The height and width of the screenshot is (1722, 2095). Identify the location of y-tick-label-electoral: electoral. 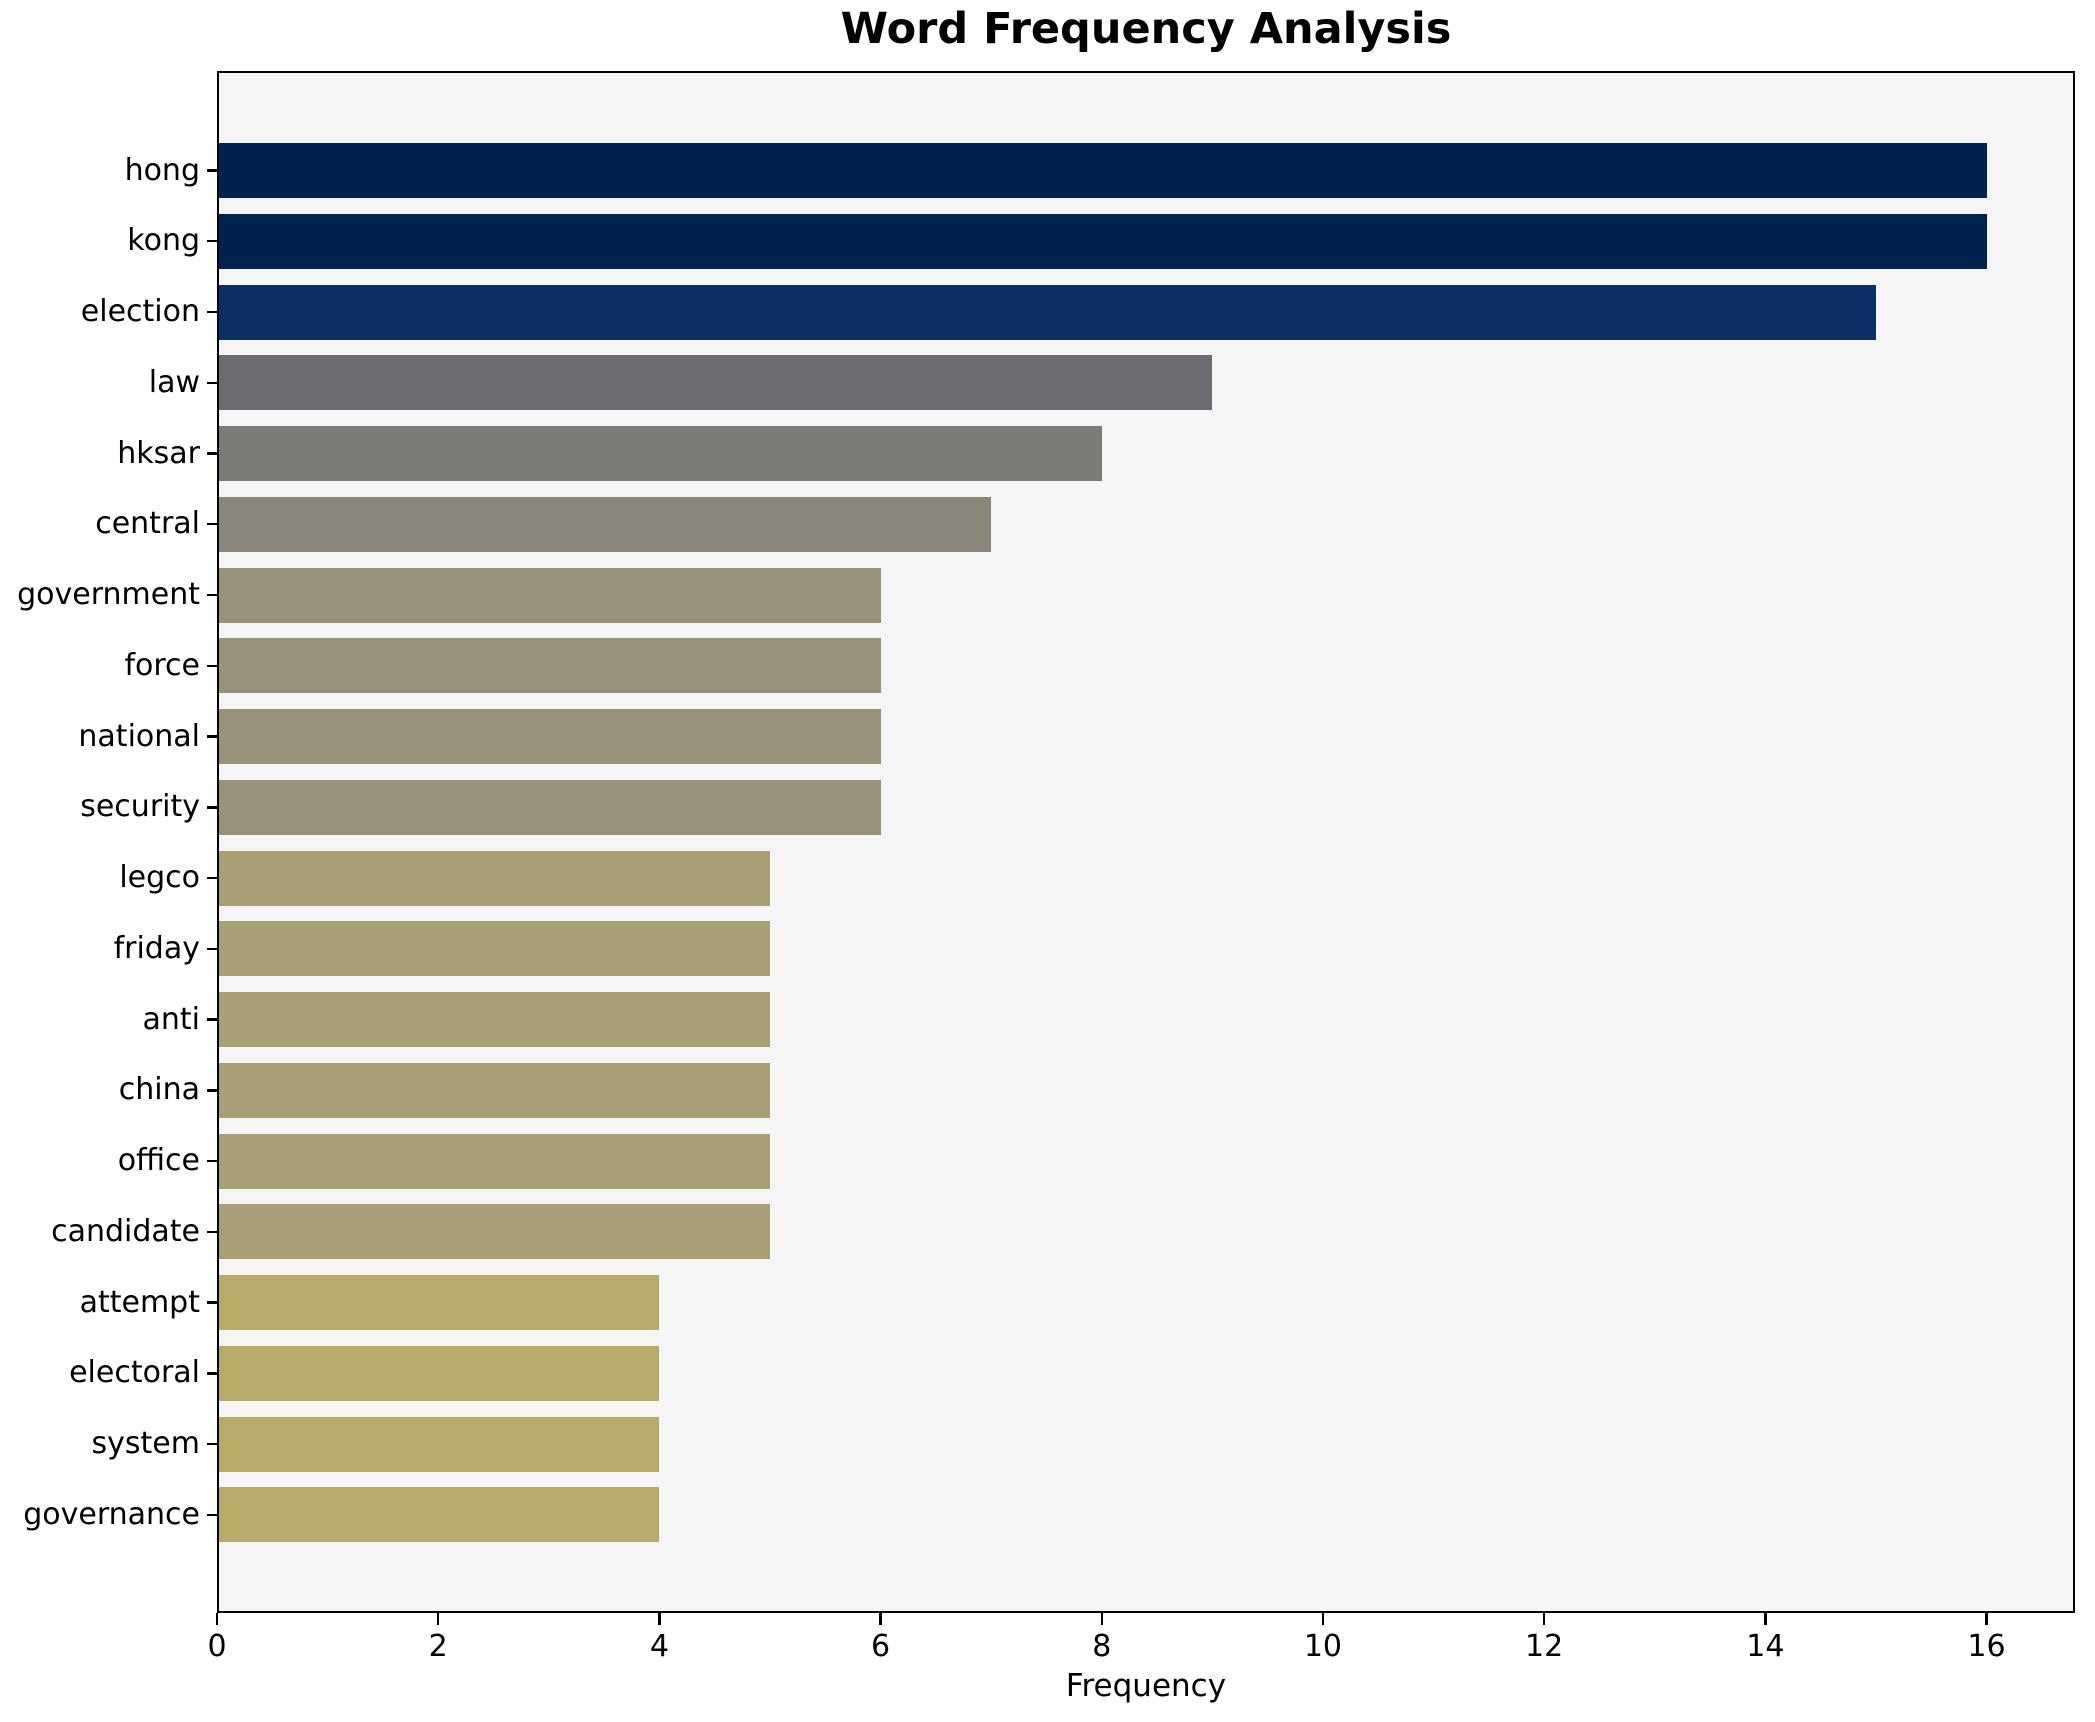
(134, 1373).